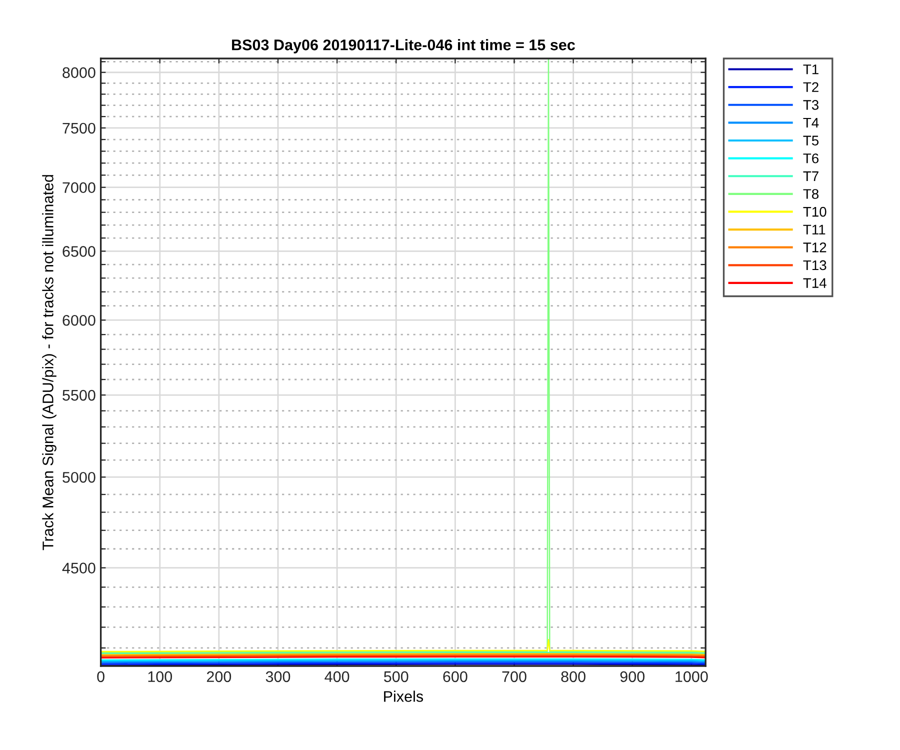  Describe the element at coordinates (692, 676) in the screenshot. I see `x-tick-label: 1000` at that location.